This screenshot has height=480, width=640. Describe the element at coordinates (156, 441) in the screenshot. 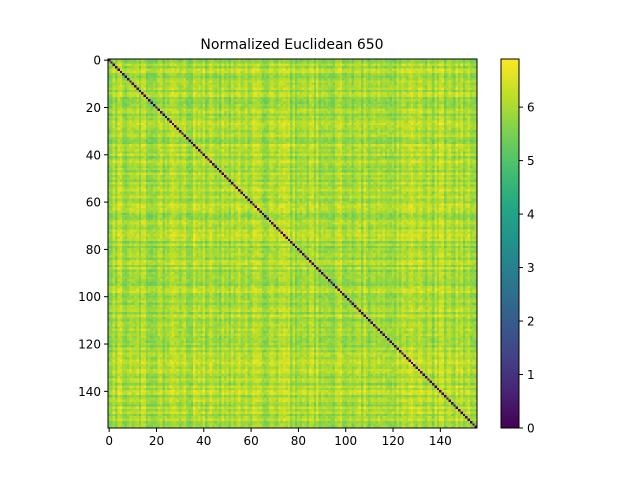

I see `x-tick-label: 20` at that location.